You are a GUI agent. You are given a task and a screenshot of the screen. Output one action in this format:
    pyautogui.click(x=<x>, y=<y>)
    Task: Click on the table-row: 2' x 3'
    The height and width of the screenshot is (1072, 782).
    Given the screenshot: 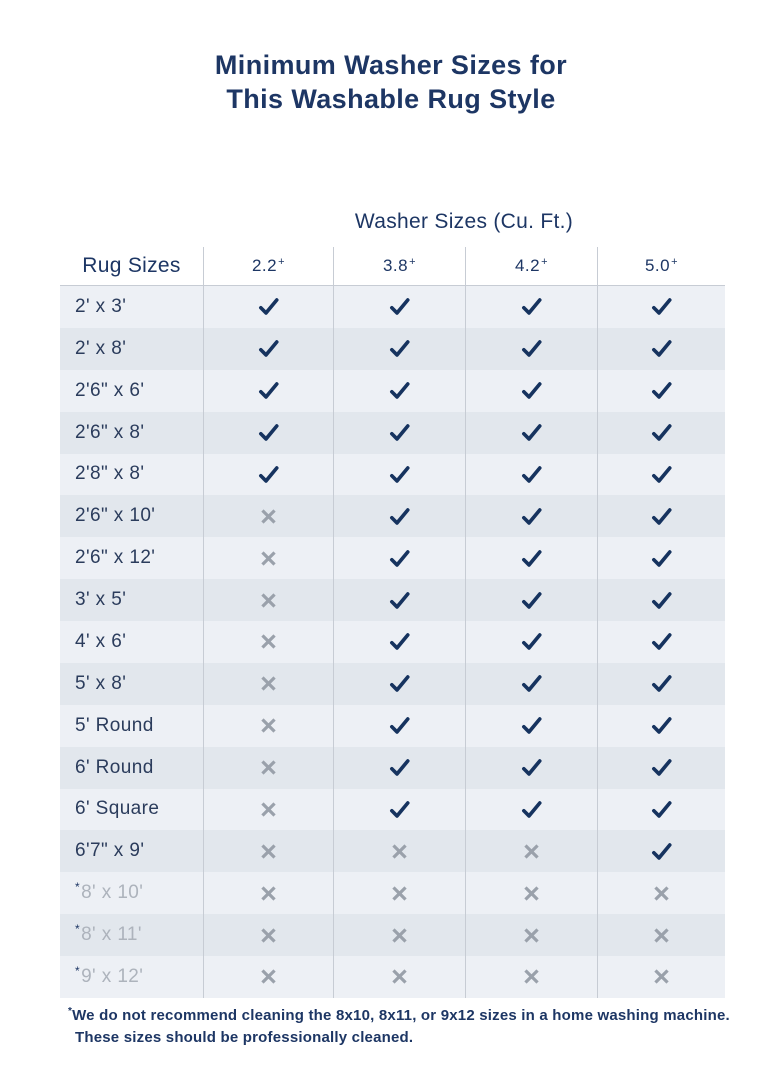 What is the action you would take?
    pyautogui.click(x=392, y=307)
    